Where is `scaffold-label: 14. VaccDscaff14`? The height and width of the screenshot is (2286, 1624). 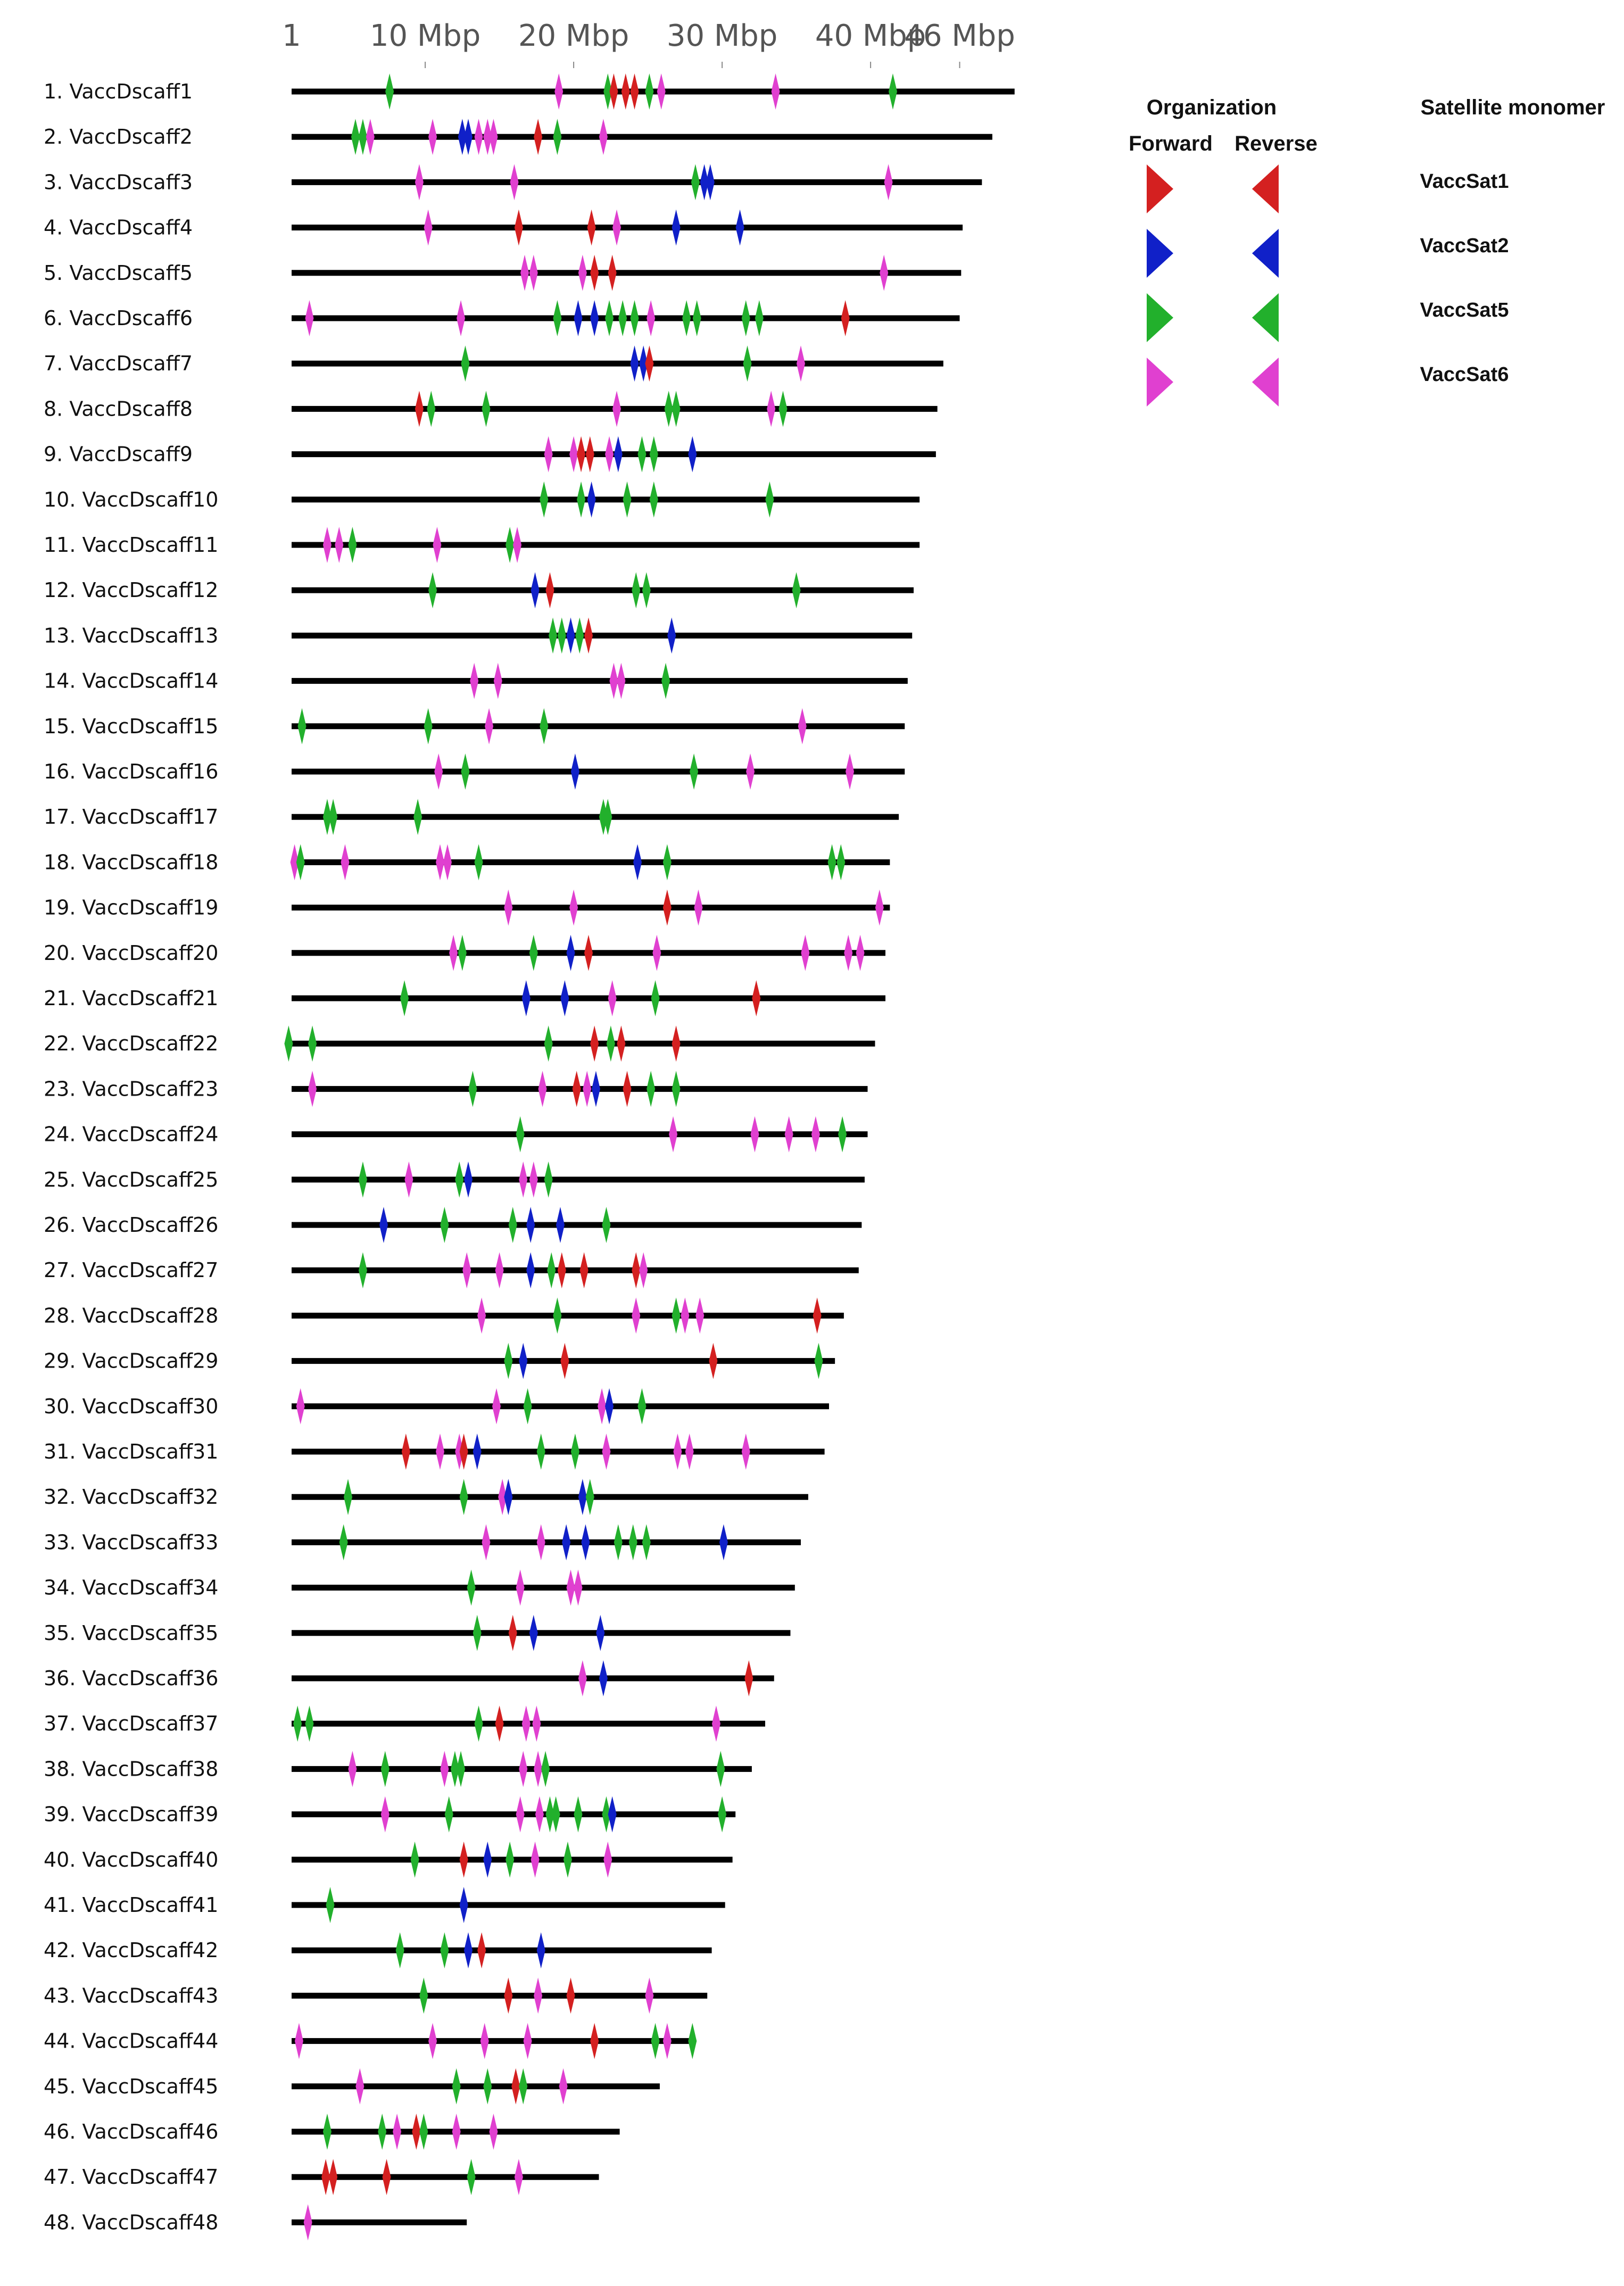 scaffold-label: 14. VaccDscaff14 is located at coordinates (131, 681).